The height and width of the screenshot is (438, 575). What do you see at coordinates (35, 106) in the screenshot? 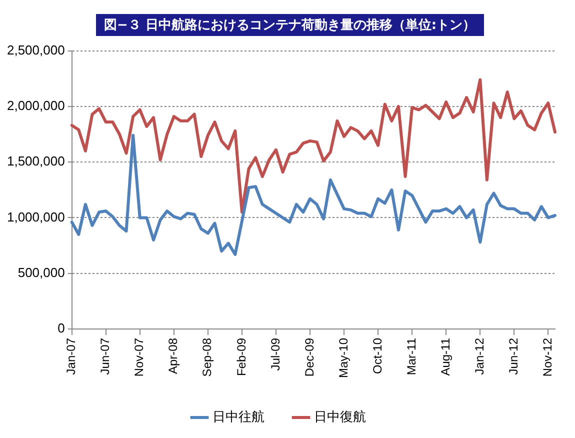
I see `y-tick-label: 2,000,000` at bounding box center [35, 106].